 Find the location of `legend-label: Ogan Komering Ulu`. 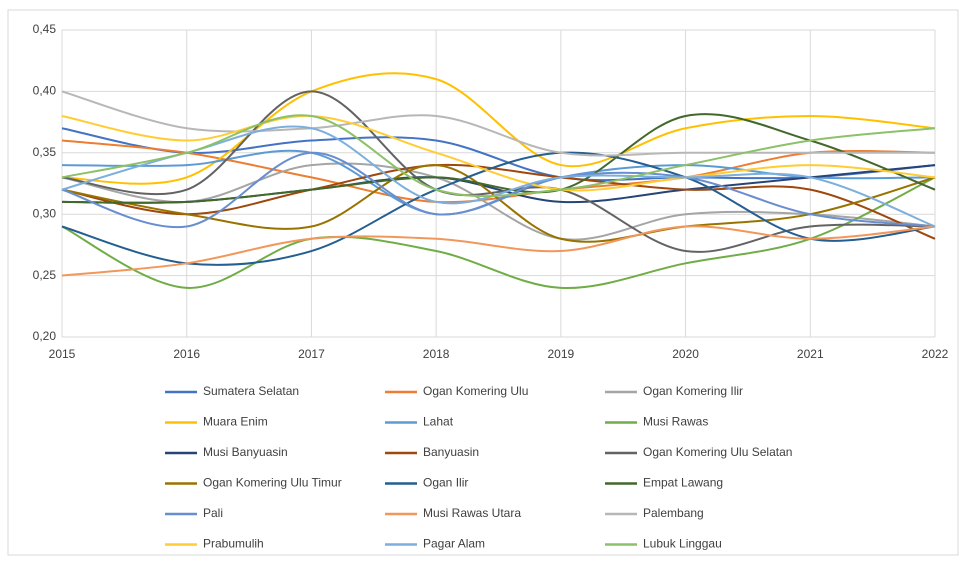

legend-label: Ogan Komering Ulu is located at coordinates (475, 391).